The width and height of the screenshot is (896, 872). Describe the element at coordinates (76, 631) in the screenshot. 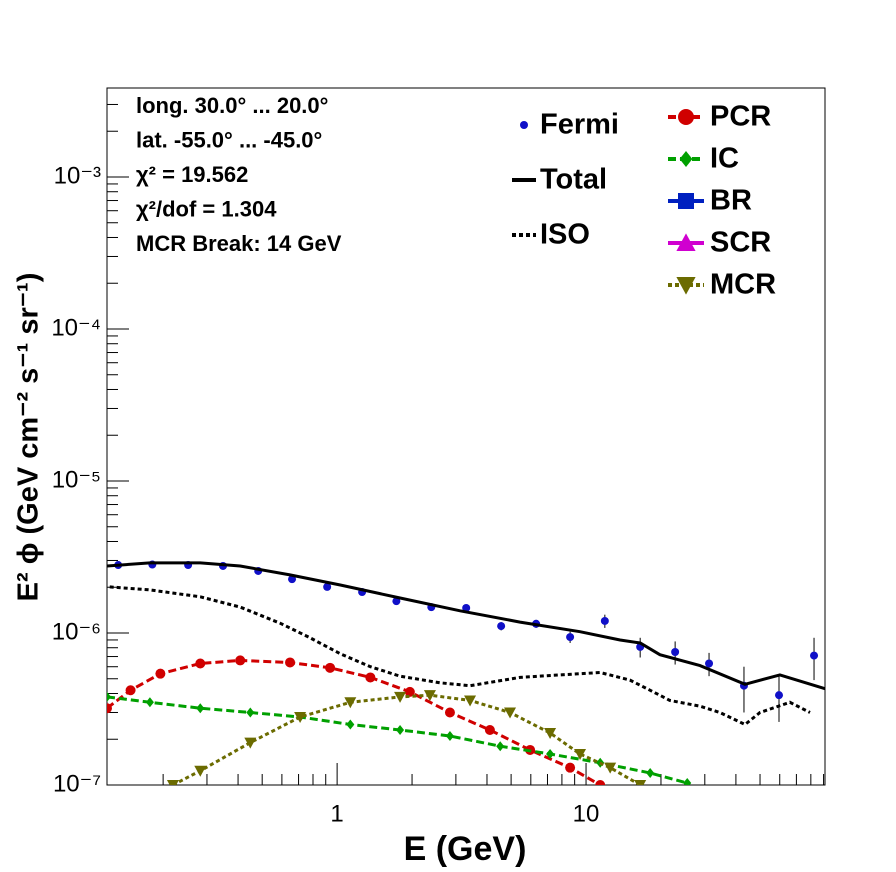

I see `y-tick-label: 10⁻⁶` at that location.